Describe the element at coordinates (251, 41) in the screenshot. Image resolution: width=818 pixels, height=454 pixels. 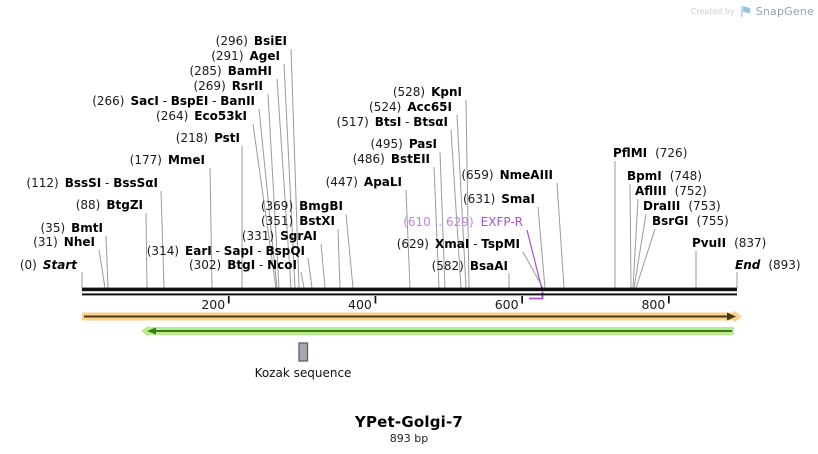
I see `site-label-BsiEI: (296) BsiEI` at that location.